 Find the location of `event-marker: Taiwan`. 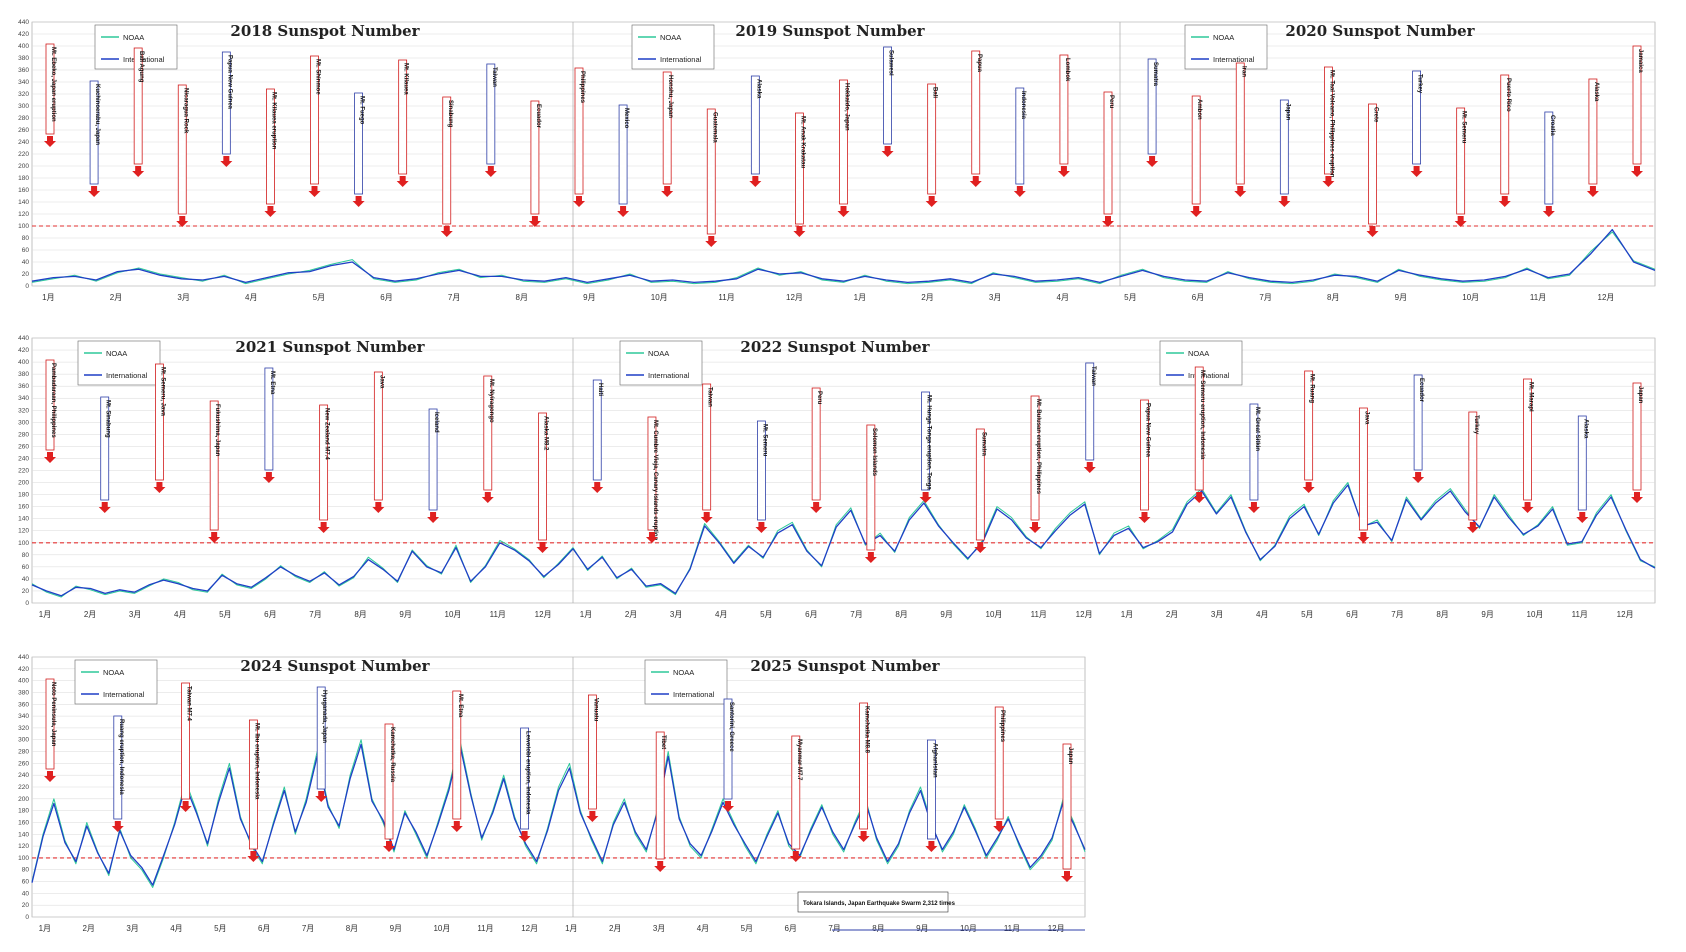

event-marker: Taiwan is located at coordinates (1089, 417).